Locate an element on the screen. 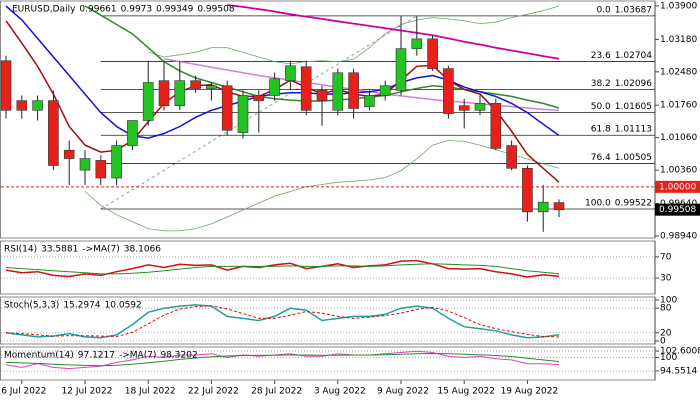 The height and width of the screenshot is (400, 700). header-text: 38.1066 is located at coordinates (142, 250).